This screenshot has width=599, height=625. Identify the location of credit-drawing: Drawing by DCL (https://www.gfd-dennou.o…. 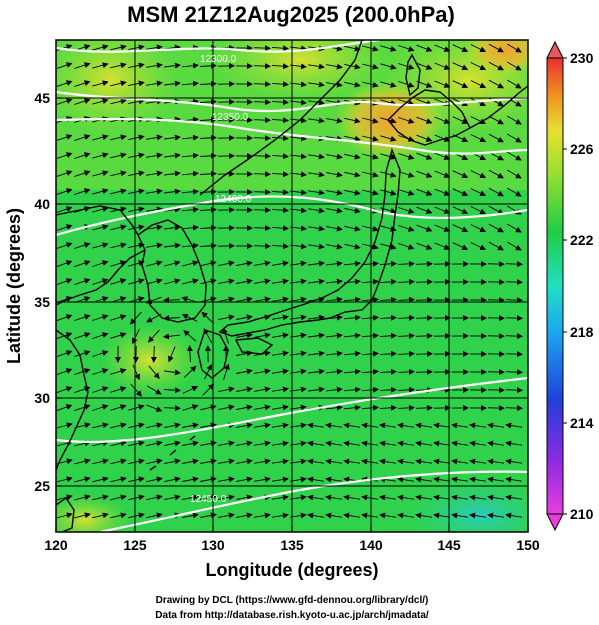
(292, 600).